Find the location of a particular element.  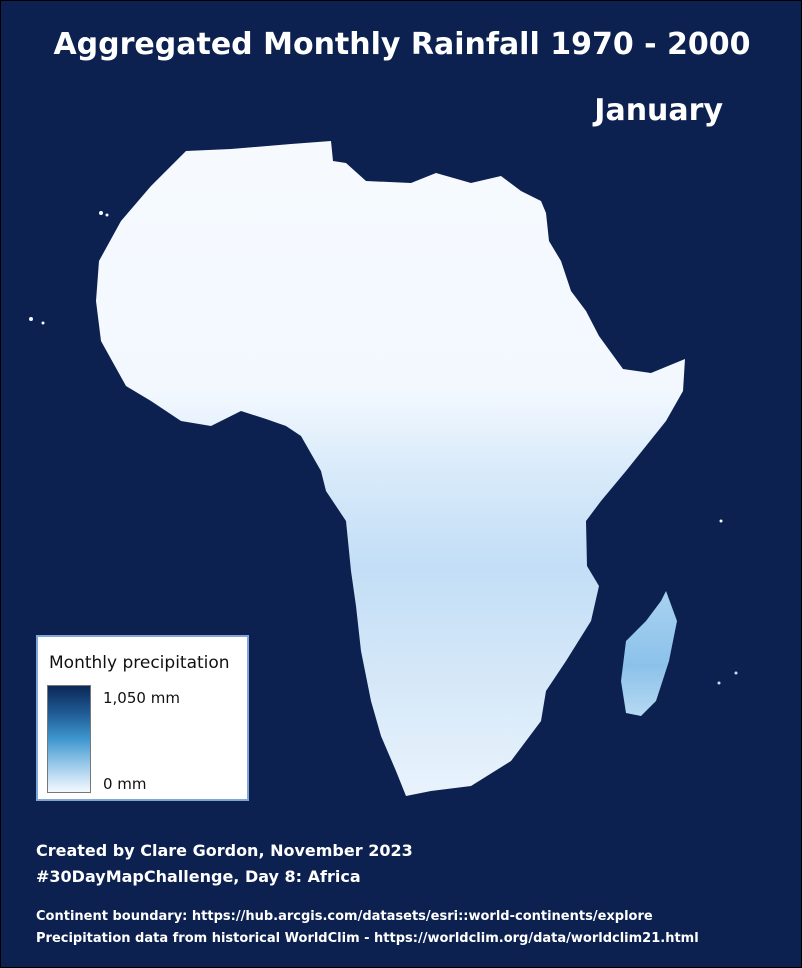

madagascar-island is located at coordinates (649, 653).